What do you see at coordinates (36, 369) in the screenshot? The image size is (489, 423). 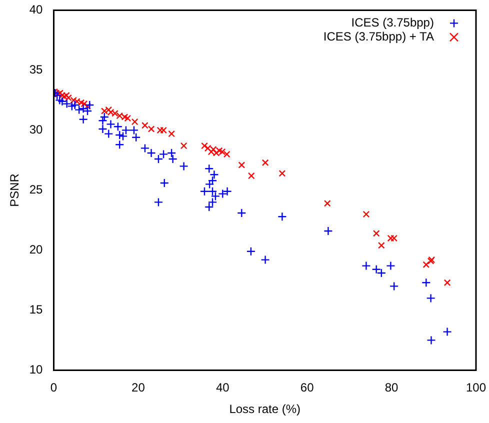 I see `y-tick-label: 10` at bounding box center [36, 369].